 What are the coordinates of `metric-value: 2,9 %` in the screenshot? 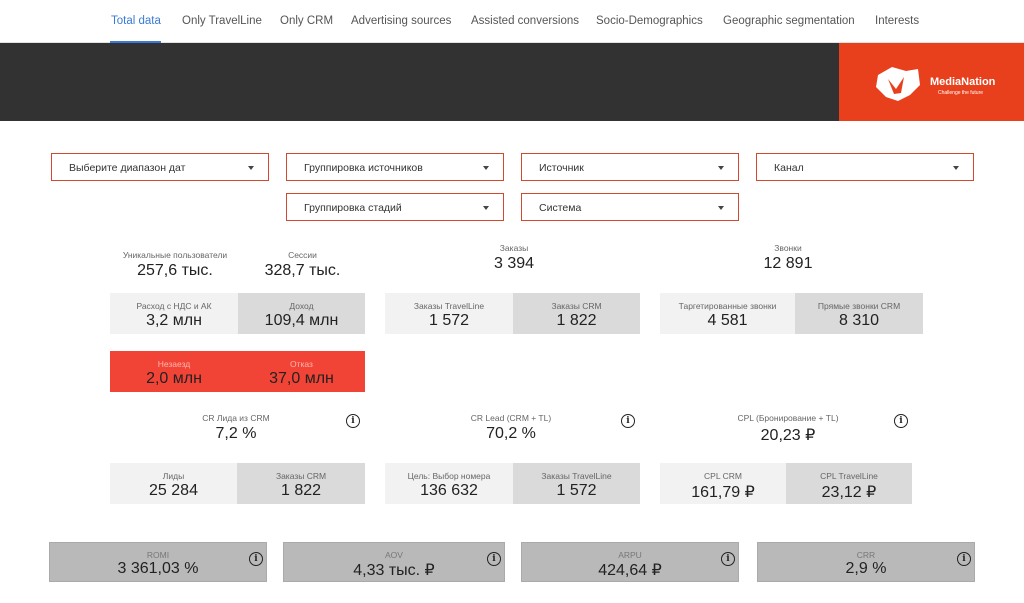 It's located at (866, 568).